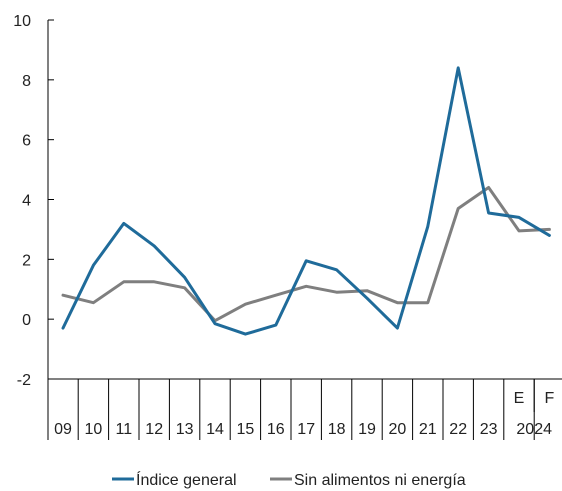 Image resolution: width=562 pixels, height=491 pixels. Describe the element at coordinates (380, 480) in the screenshot. I see `legend-label-1: Sin alimentos ni energía` at that location.